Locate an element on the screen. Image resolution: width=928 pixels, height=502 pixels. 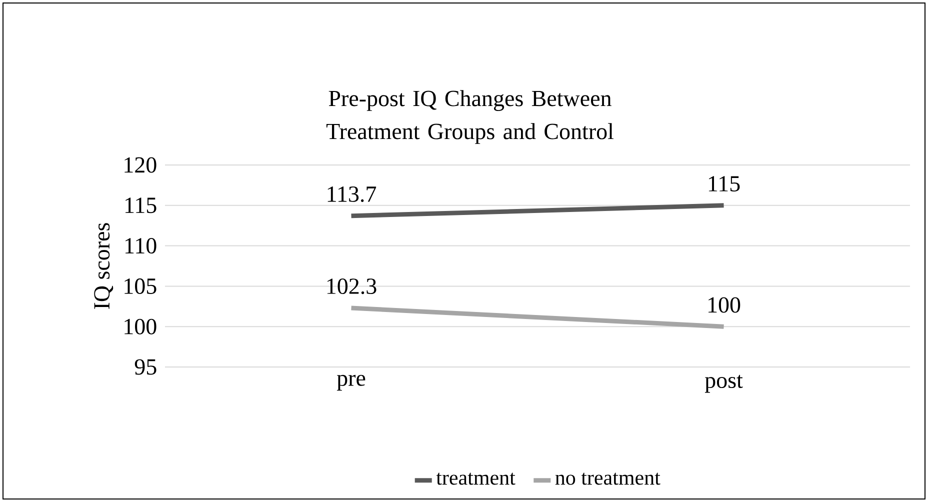
y-tick-label: 120 is located at coordinates (140, 165).